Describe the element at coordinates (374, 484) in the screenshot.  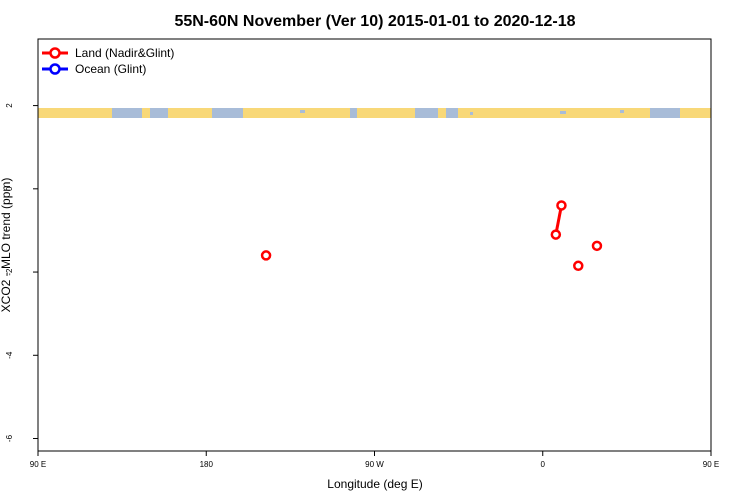
I see `x-axis-label: Longitude (deg E)` at that location.